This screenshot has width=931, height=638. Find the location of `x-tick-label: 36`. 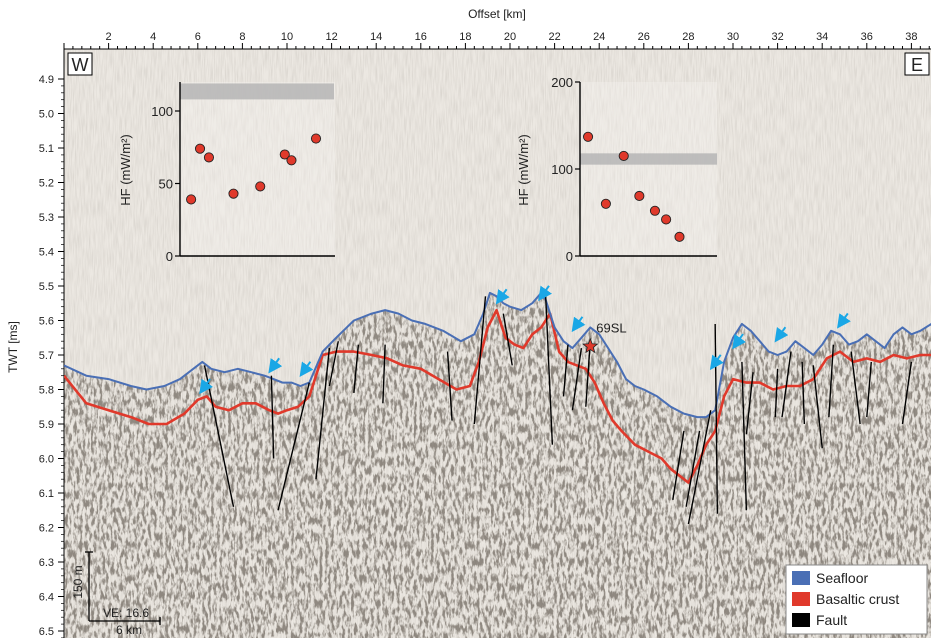

x-tick-label: 36 is located at coordinates (867, 37).